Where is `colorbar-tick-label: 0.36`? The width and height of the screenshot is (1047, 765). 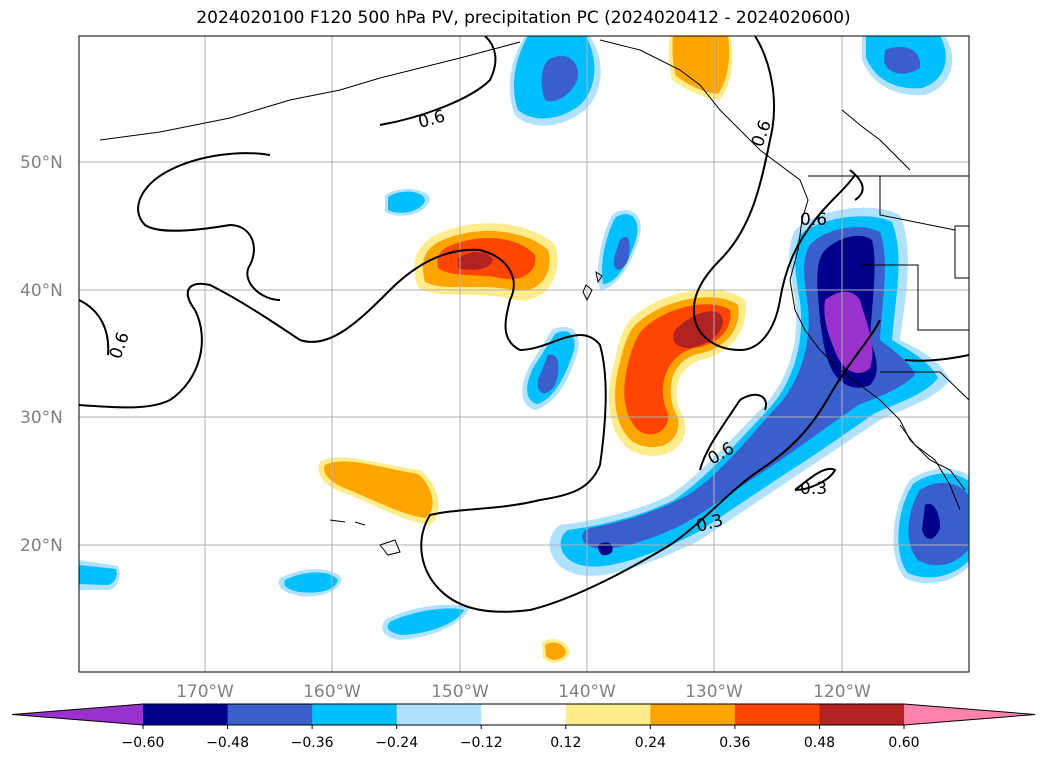
colorbar-tick-label: 0.36 is located at coordinates (734, 743).